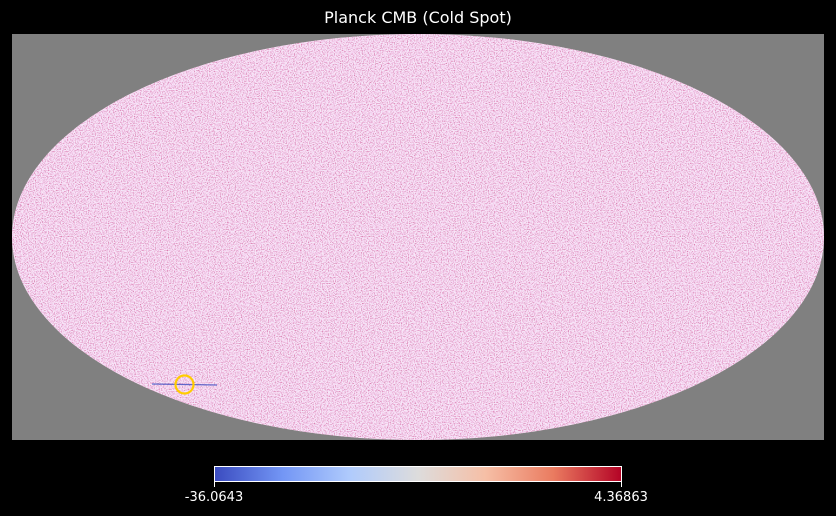 Image resolution: width=836 pixels, height=516 pixels. What do you see at coordinates (214, 484) in the screenshot?
I see `colorbar-tick-min` at bounding box center [214, 484].